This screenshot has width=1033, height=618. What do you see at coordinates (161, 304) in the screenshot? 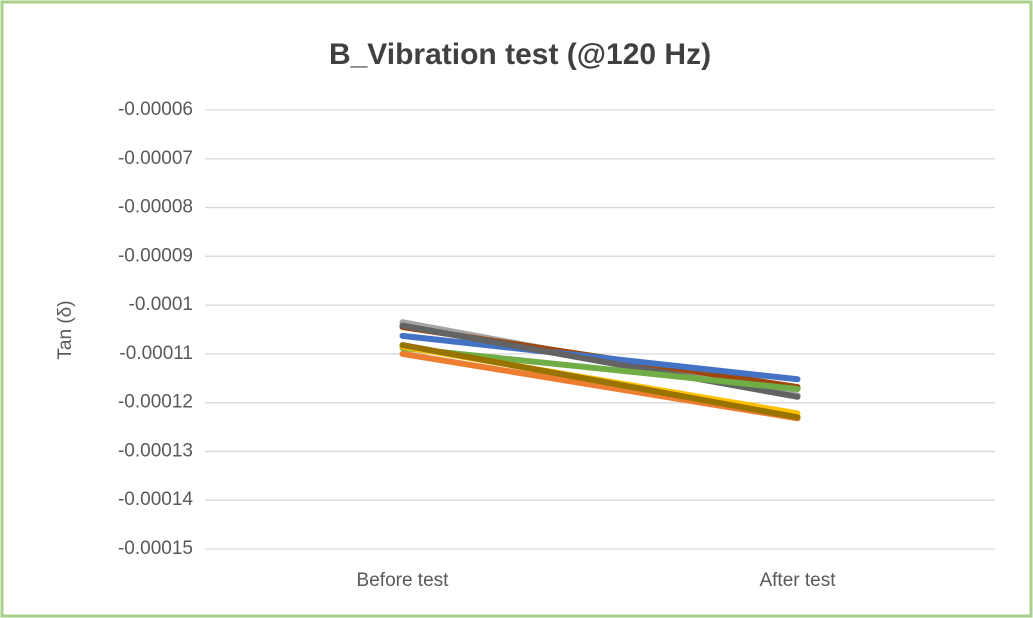
I see `y-tick-label: -0.0001` at bounding box center [161, 304].